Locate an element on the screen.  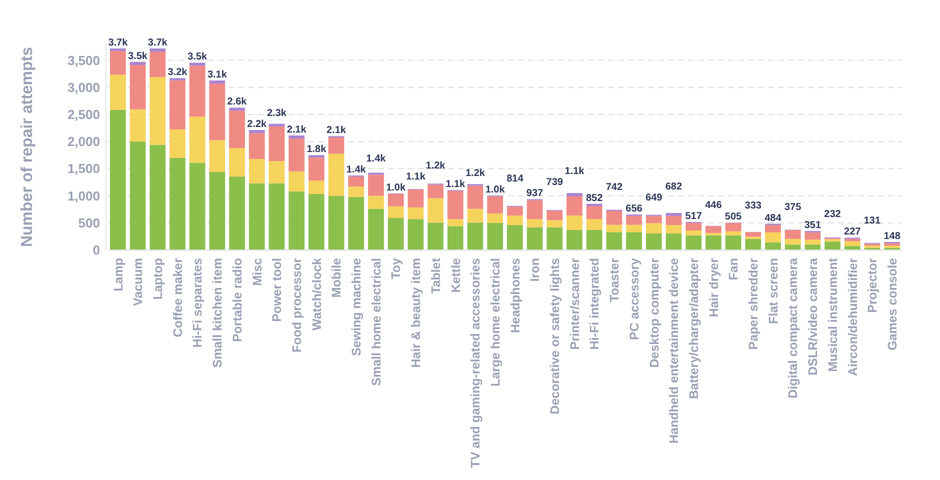
total-label: 3.5k is located at coordinates (138, 56).